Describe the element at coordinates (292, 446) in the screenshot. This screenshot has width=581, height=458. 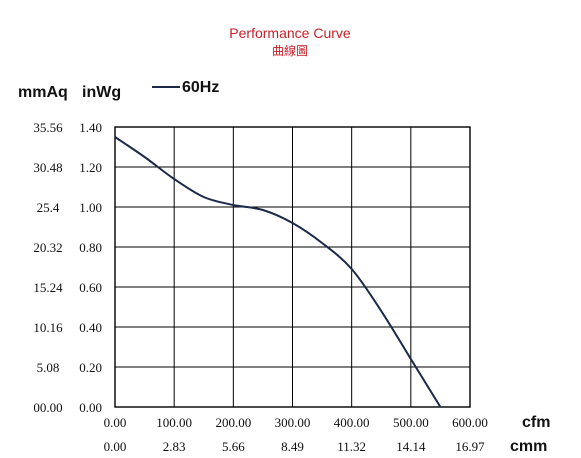
I see `x-tick-label-cmm: 8.49` at that location.